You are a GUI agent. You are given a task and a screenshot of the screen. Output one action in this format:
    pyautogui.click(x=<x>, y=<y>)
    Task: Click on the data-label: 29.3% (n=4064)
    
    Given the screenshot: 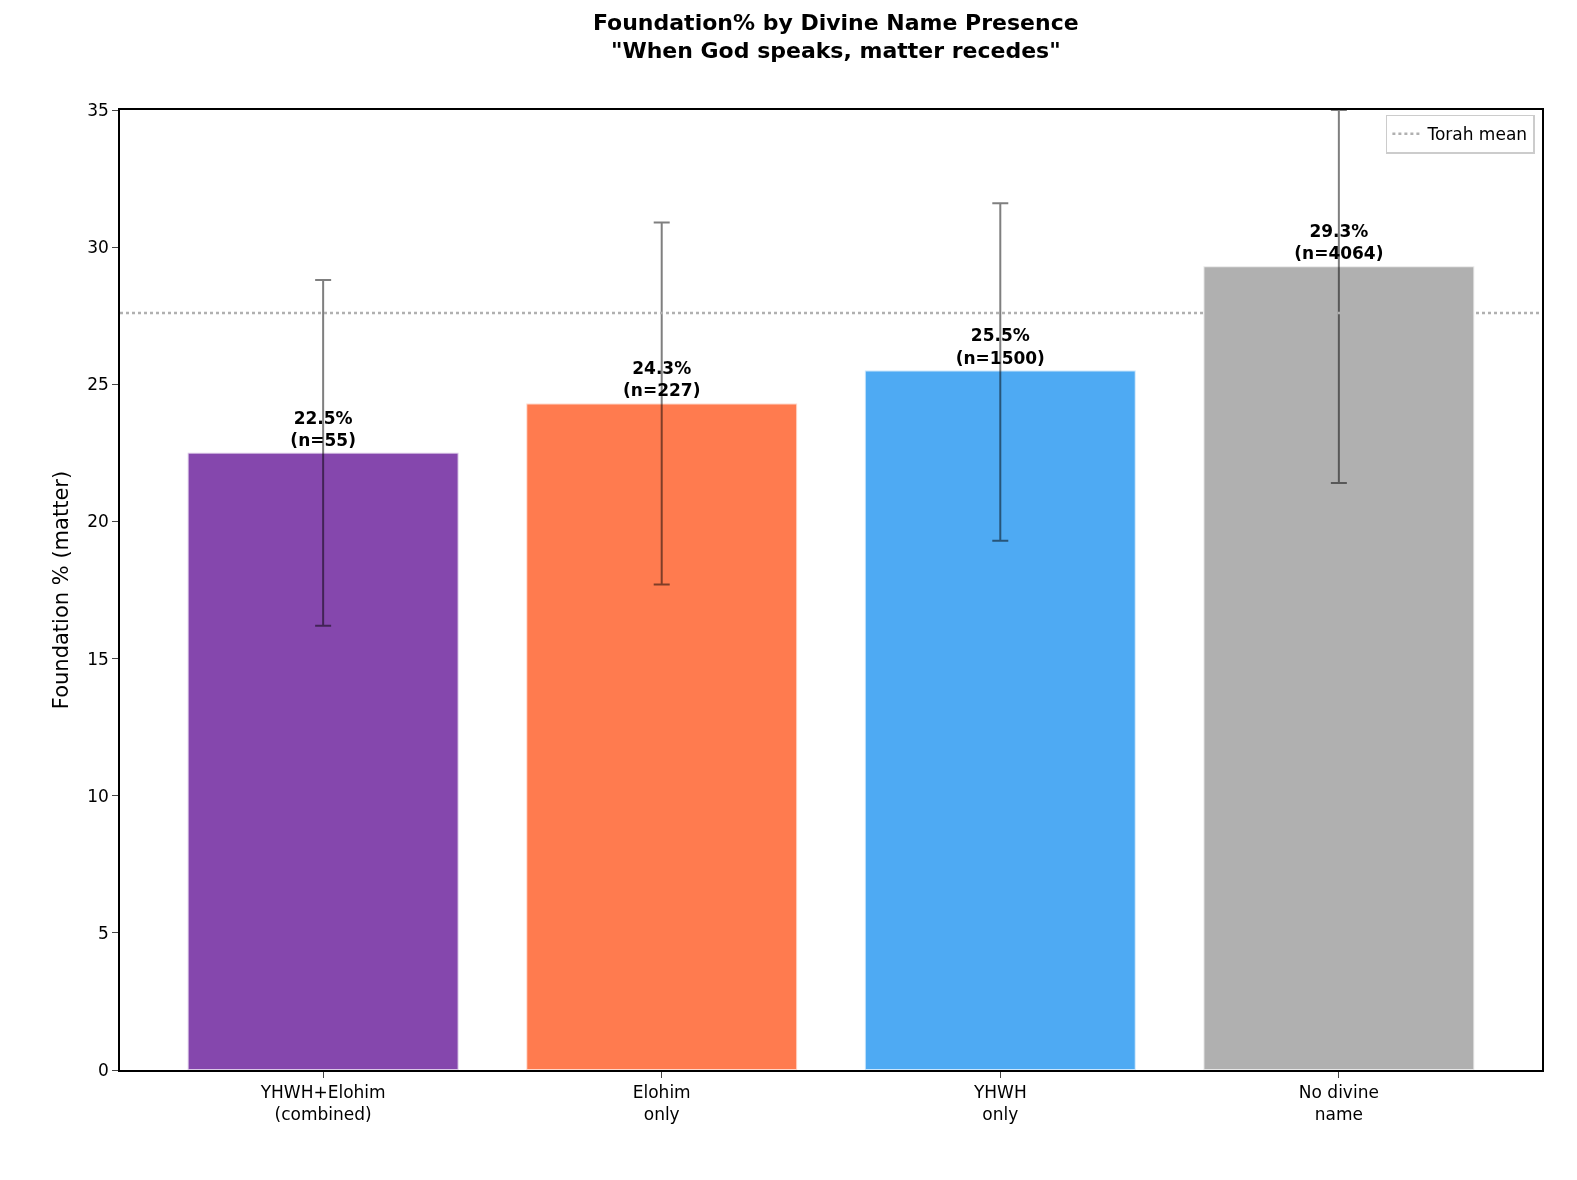 What is the action you would take?
    pyautogui.click(x=1339, y=242)
    